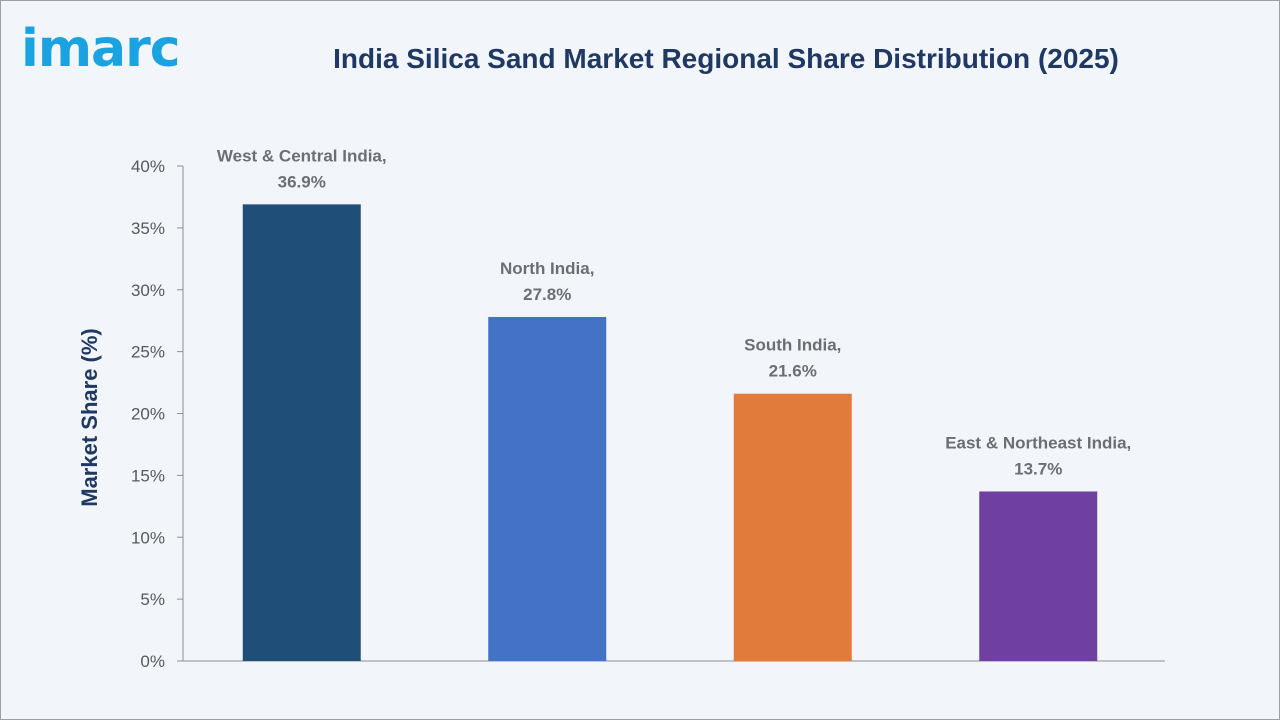 The image size is (1280, 720). I want to click on y-tick-label: 40%, so click(148, 166).